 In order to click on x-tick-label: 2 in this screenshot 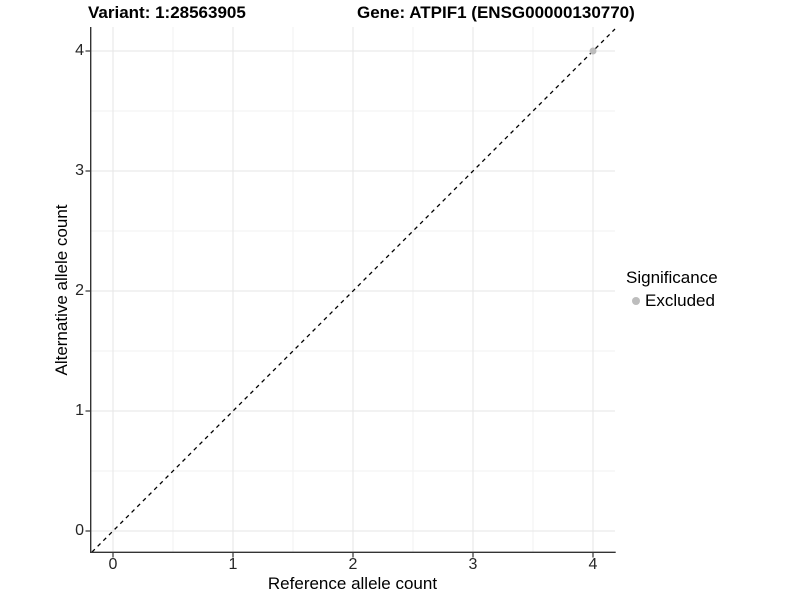, I will do `click(353, 564)`.